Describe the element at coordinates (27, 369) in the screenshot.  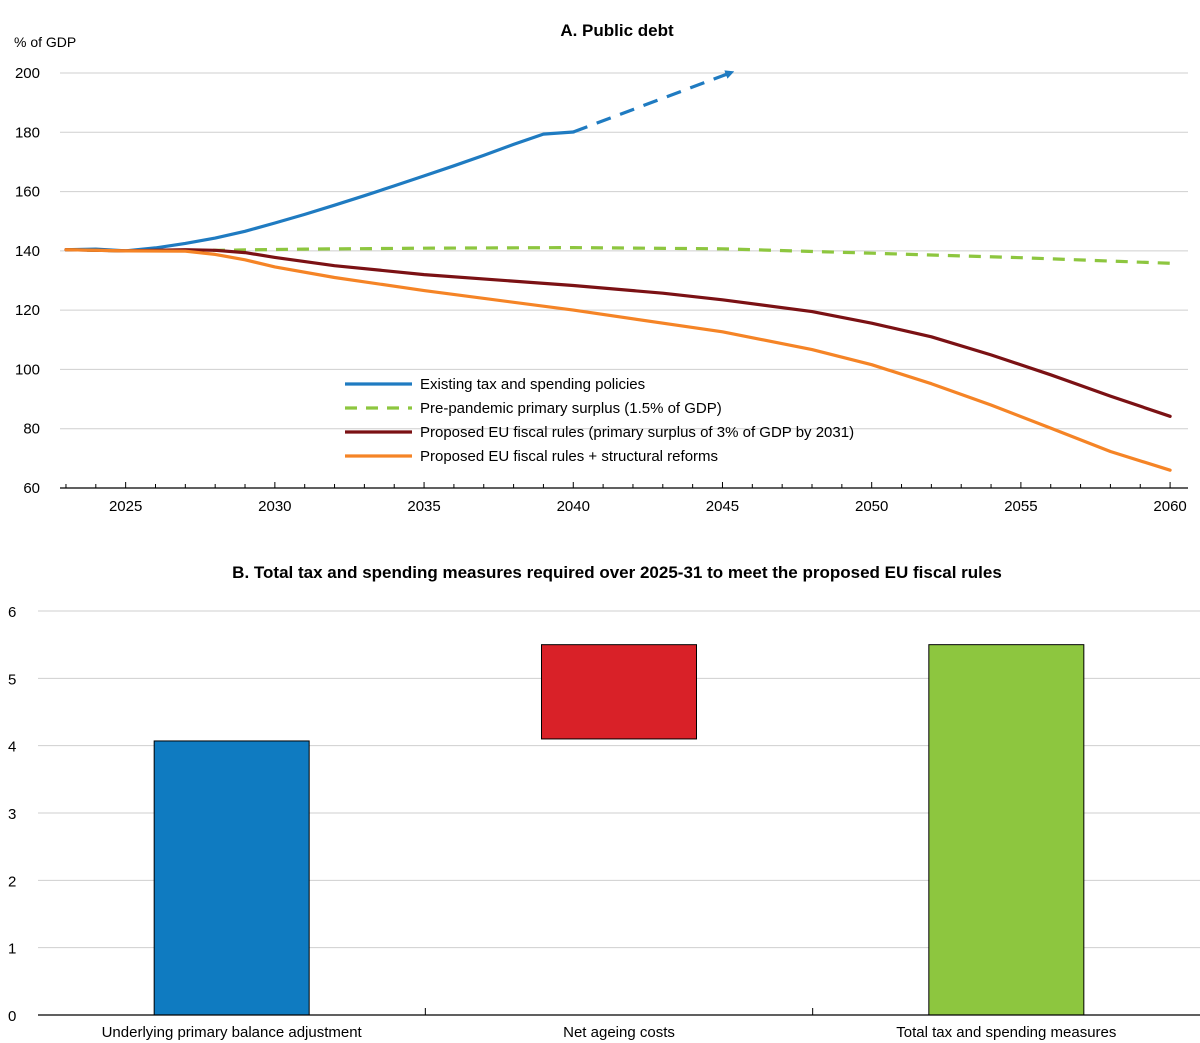
I see `y-tick-label: 100` at that location.